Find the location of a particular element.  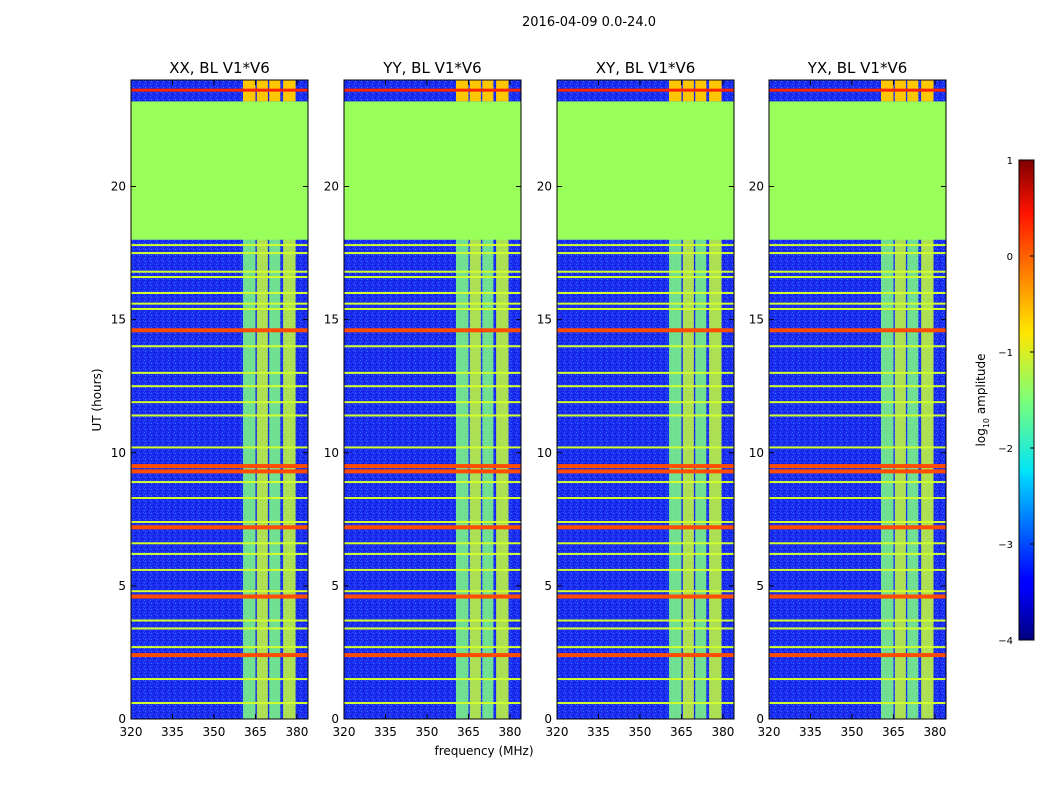

panel-title: XX, BL V1*V6 is located at coordinates (219, 68).